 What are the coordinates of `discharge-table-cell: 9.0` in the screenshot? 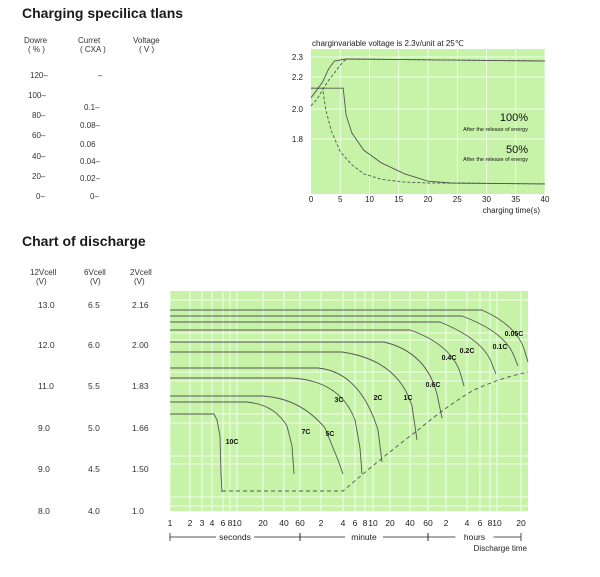 It's located at (44, 428).